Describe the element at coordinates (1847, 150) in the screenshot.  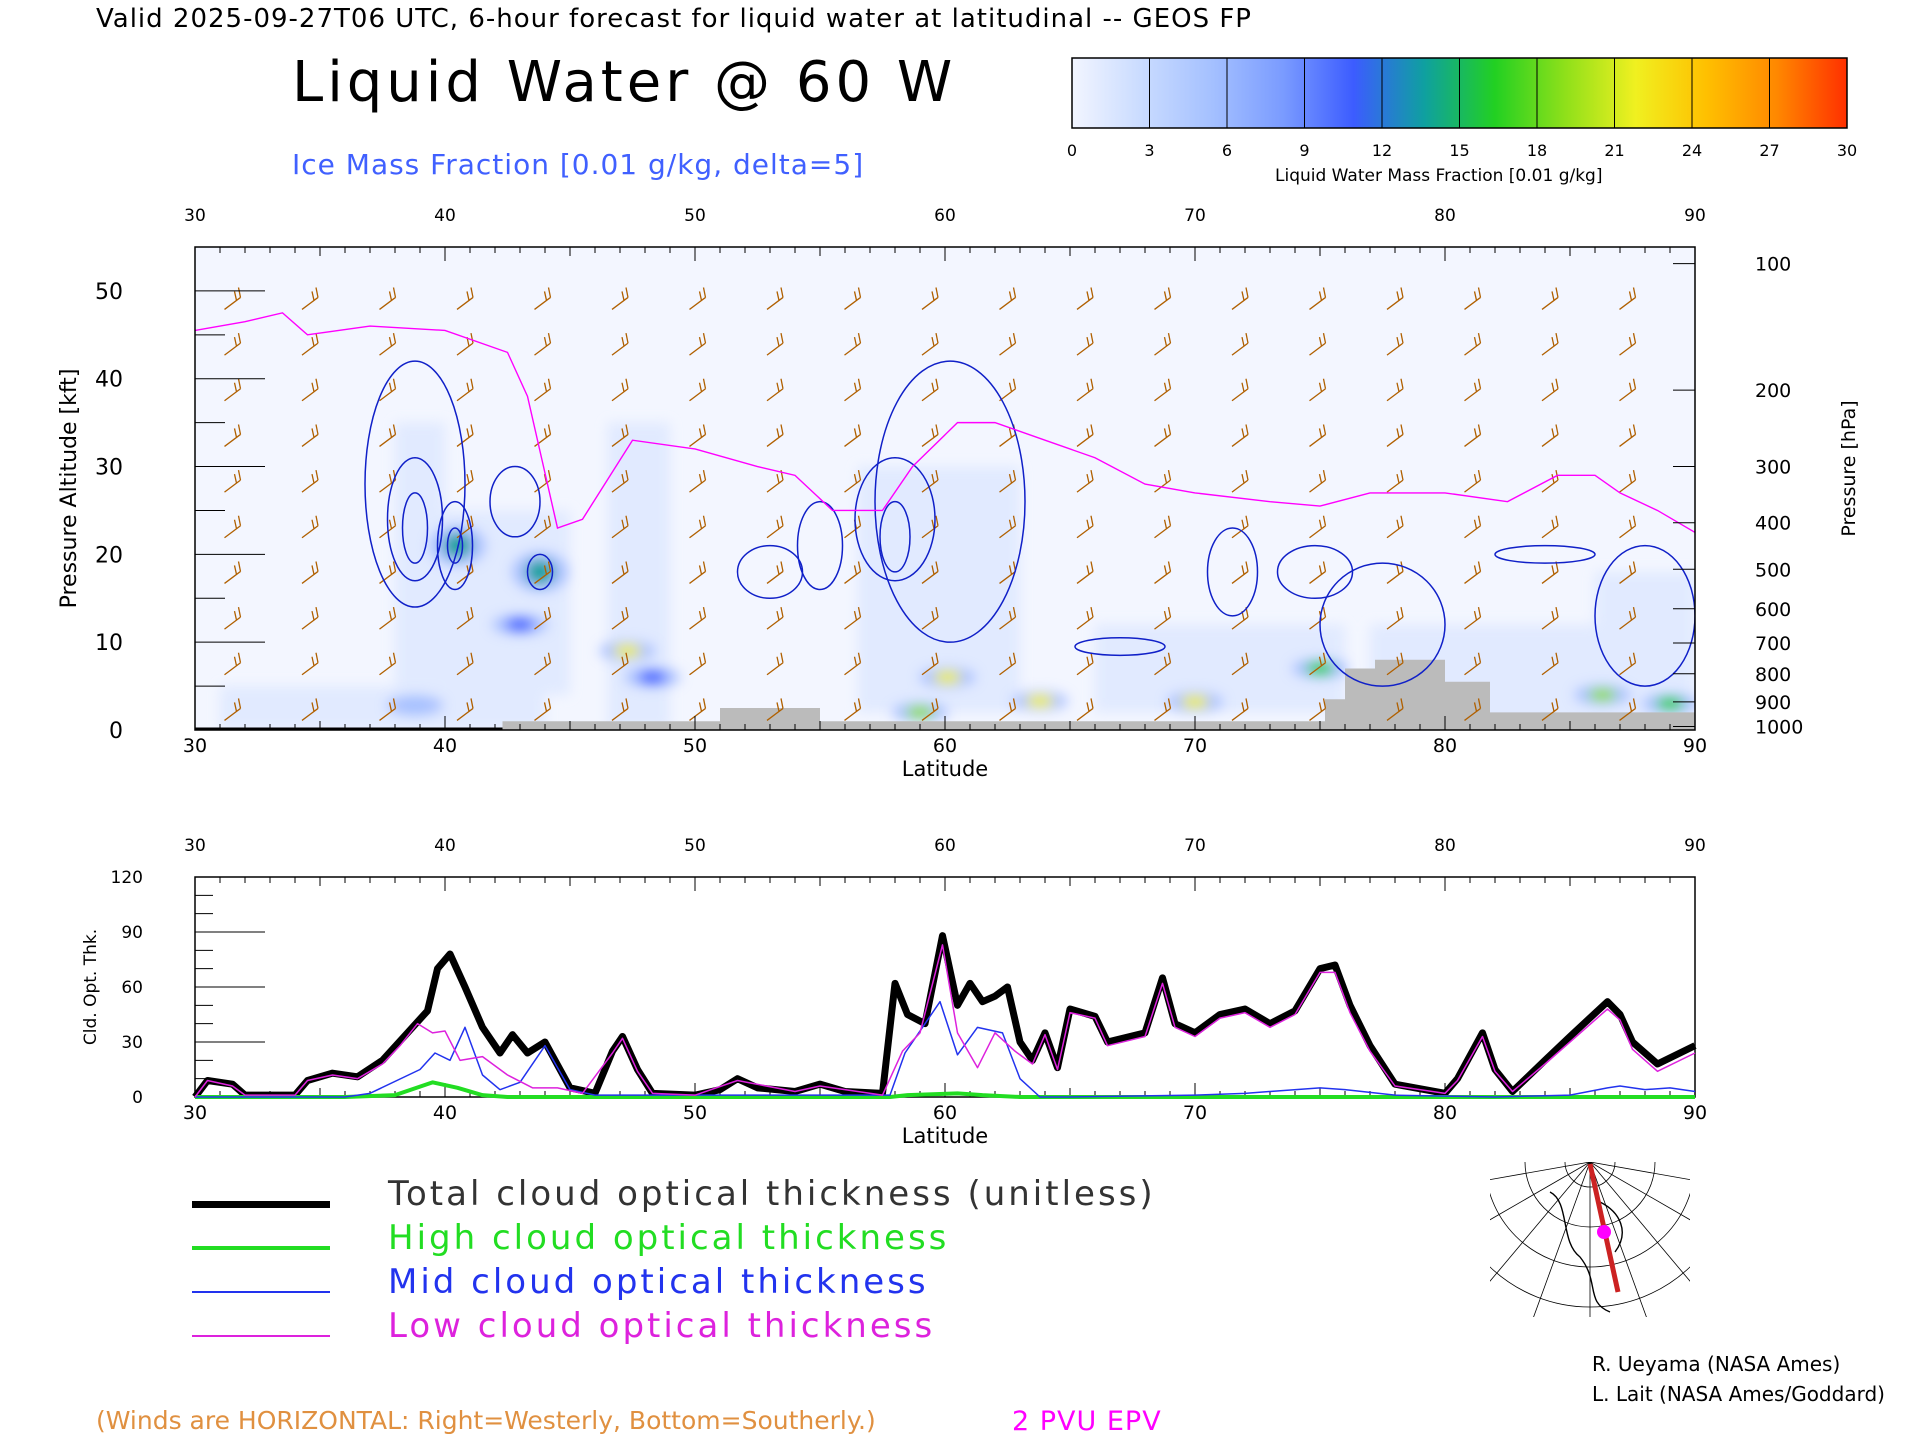
I see `colorbar-tick-label: 30` at that location.